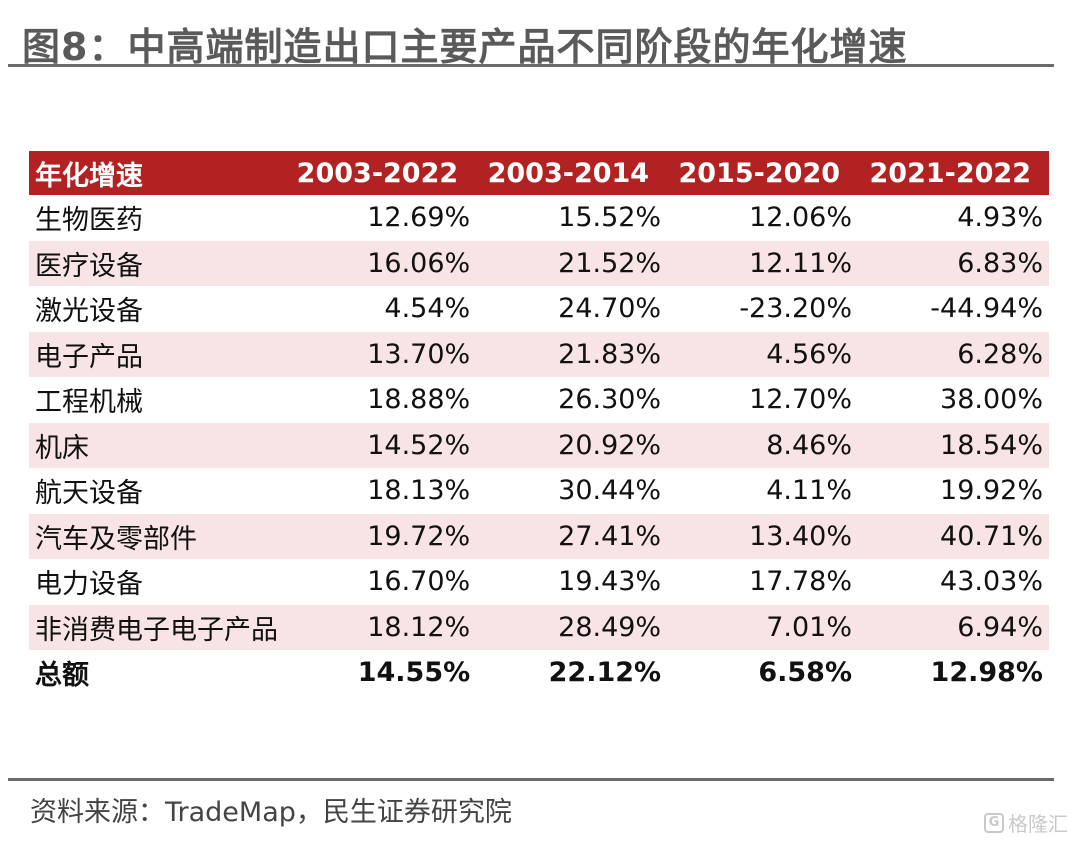  What do you see at coordinates (539, 582) in the screenshot?
I see `table-row: 电力设备 16.70% 19.43% 17.78% 43.03%` at bounding box center [539, 582].